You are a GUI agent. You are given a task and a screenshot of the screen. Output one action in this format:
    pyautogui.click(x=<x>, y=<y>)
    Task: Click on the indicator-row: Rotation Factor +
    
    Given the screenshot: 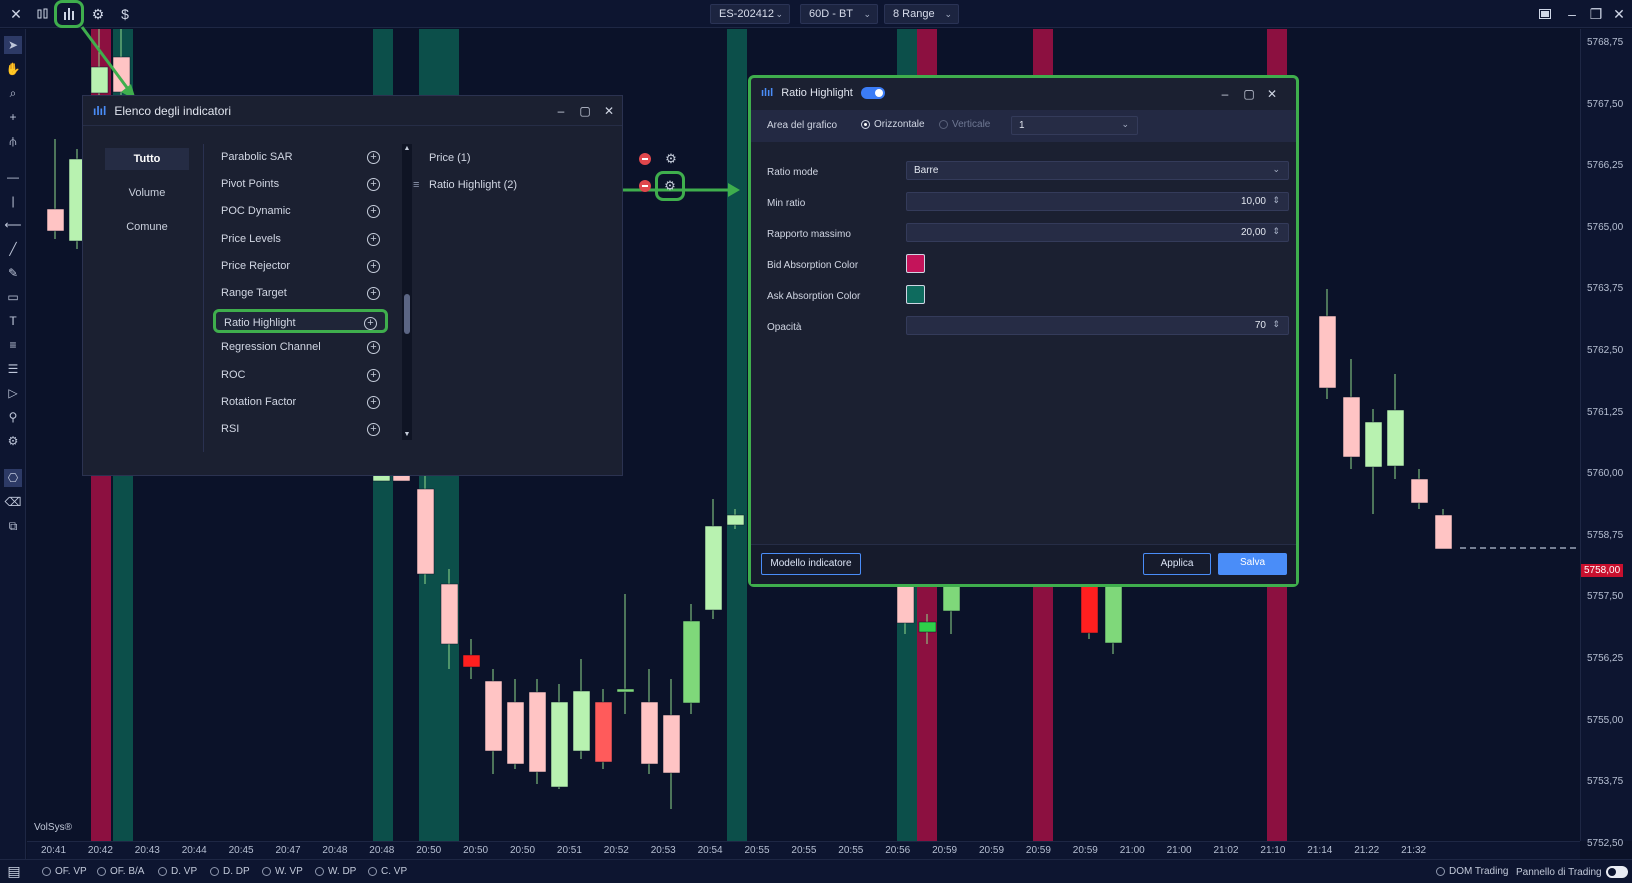 What is the action you would take?
    pyautogui.click(x=300, y=403)
    